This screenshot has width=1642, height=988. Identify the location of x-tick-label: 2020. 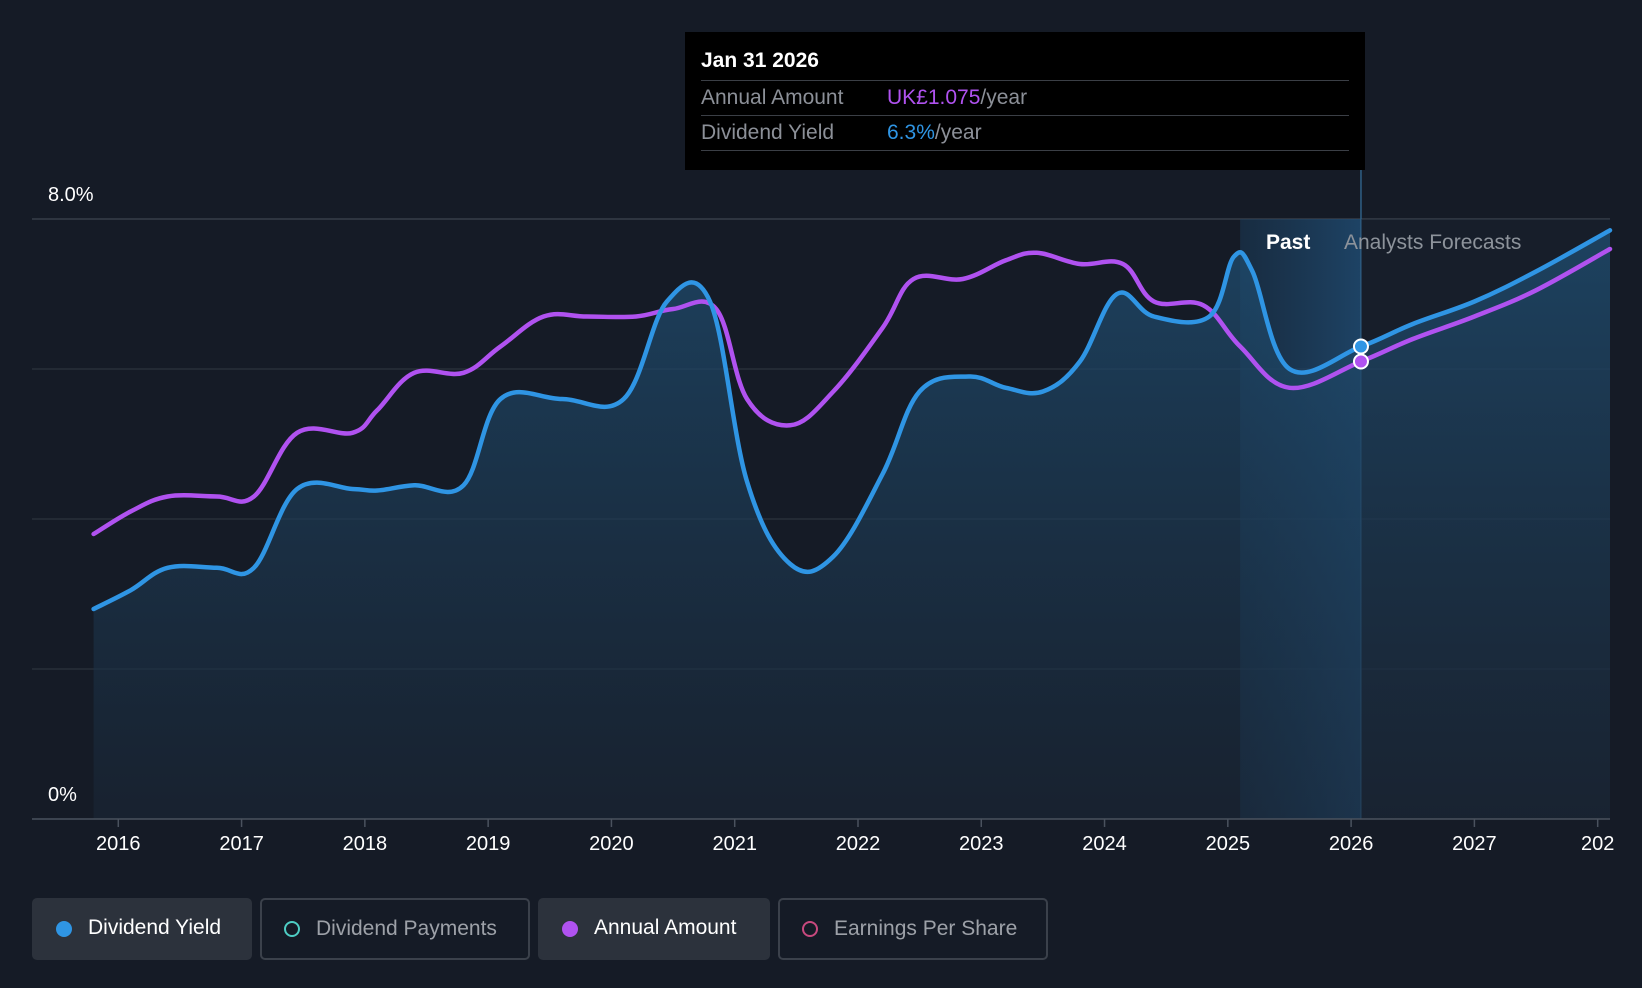
(611, 844).